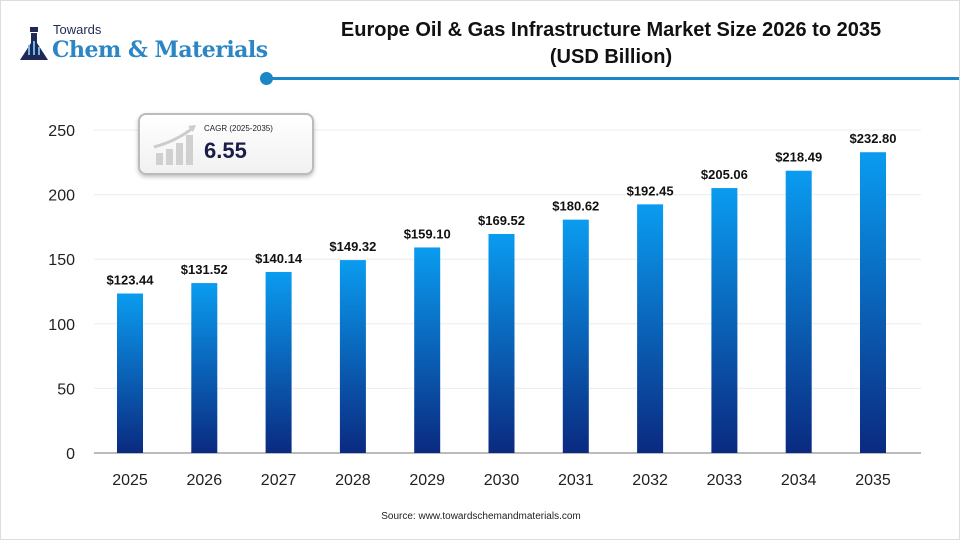  Describe the element at coordinates (61, 196) in the screenshot. I see `y-tick-label: 200` at that location.